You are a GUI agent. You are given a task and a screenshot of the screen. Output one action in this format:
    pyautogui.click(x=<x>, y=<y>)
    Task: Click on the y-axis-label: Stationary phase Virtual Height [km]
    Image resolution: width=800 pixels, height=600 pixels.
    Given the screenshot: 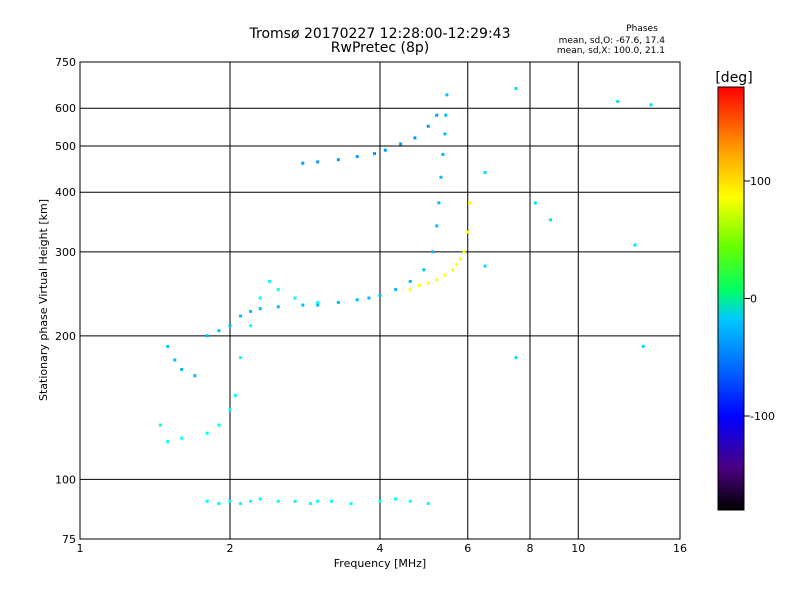 What is the action you would take?
    pyautogui.click(x=43, y=300)
    